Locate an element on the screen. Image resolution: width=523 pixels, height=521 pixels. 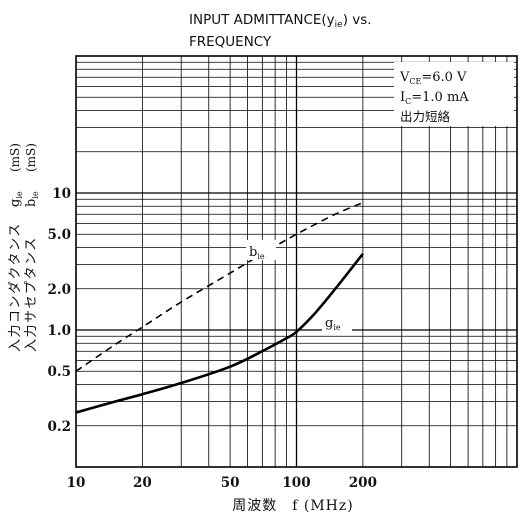
chart-title-part1: INPUT ADMITTANCE(y is located at coordinates (262, 20).